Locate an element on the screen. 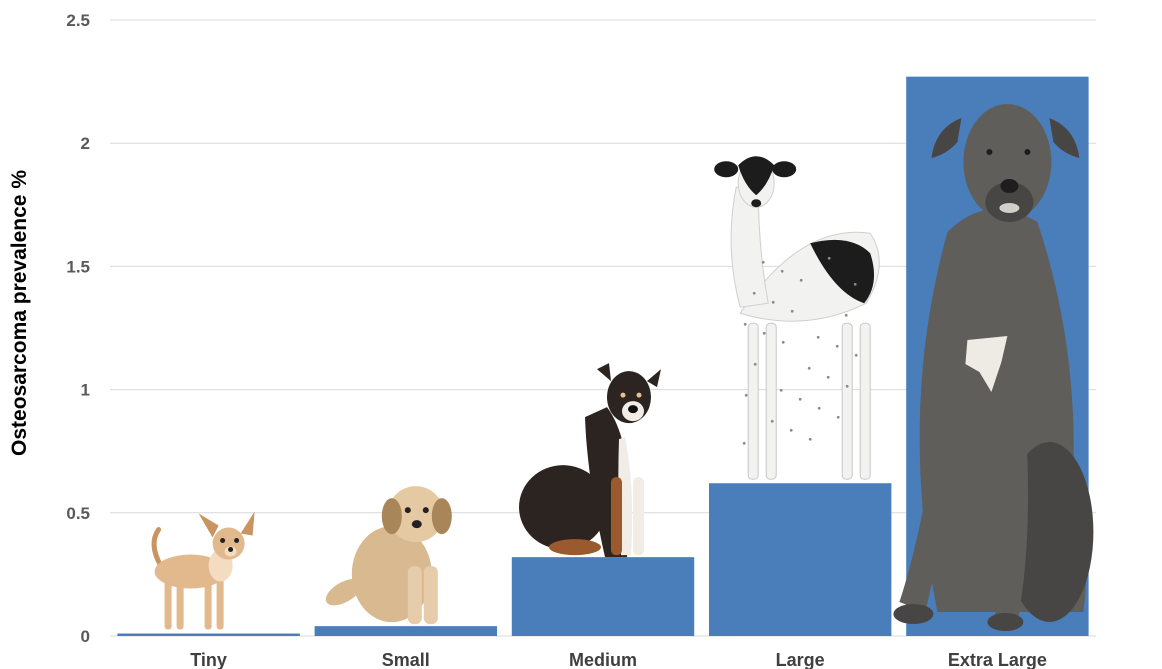 Image resolution: width=1162 pixels, height=669 pixels. x-axis-categories: Tiny Small Medium Large Extra Large is located at coordinates (618, 659).